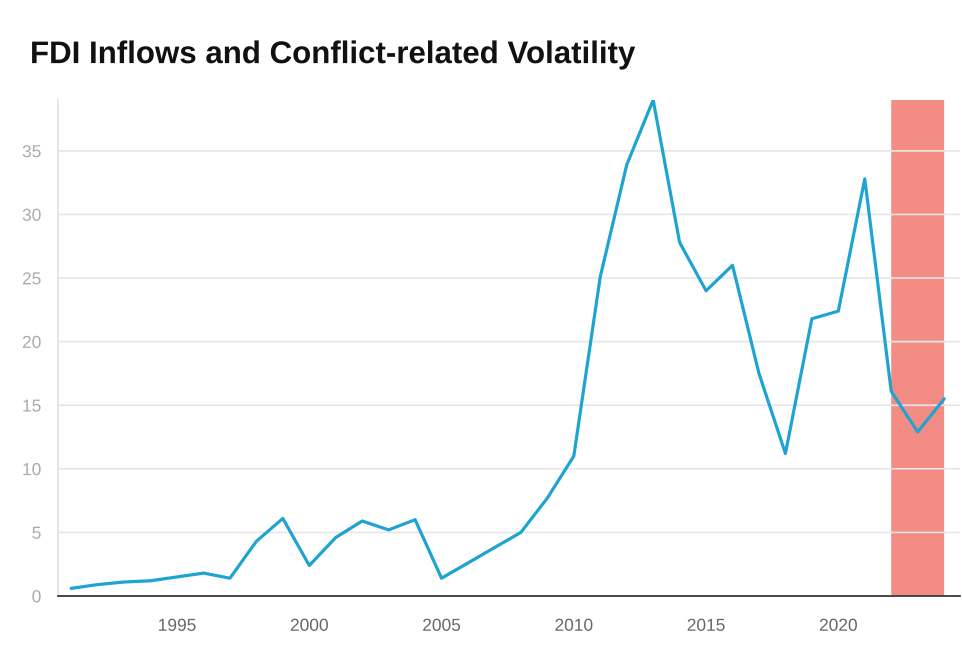 This screenshot has width=962, height=653. I want to click on y-tick-label: 10, so click(32, 469).